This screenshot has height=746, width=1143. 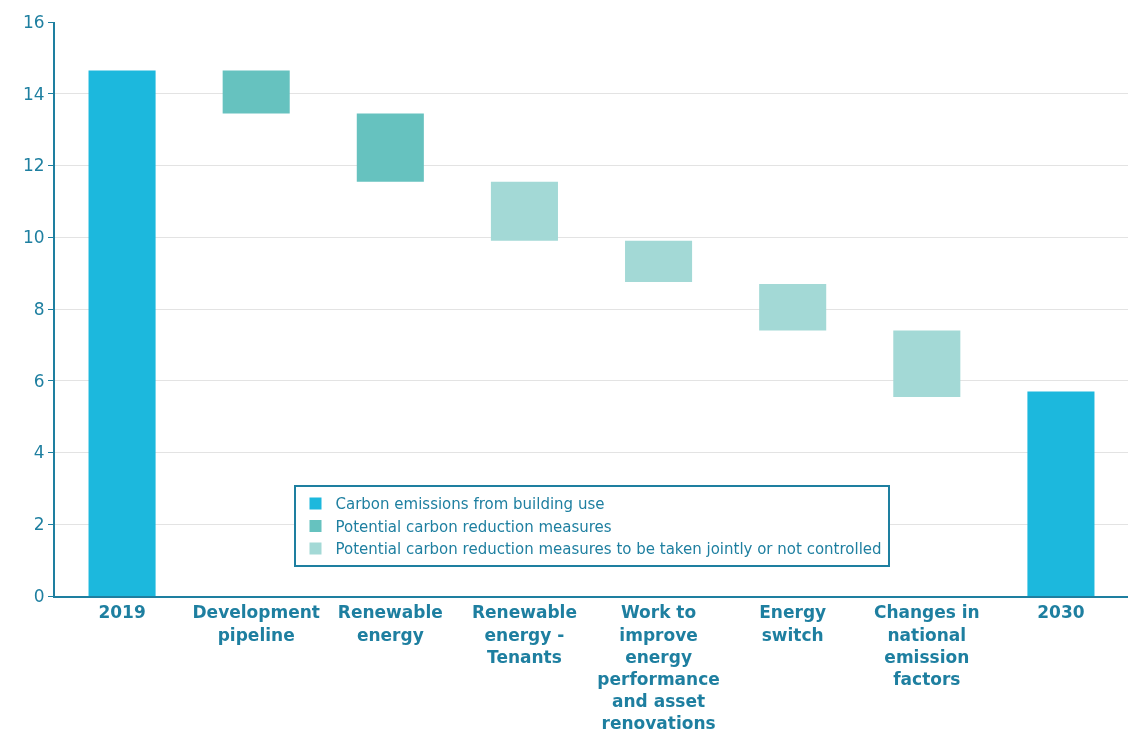 I want to click on y-tick-label: 8, so click(x=39, y=308).